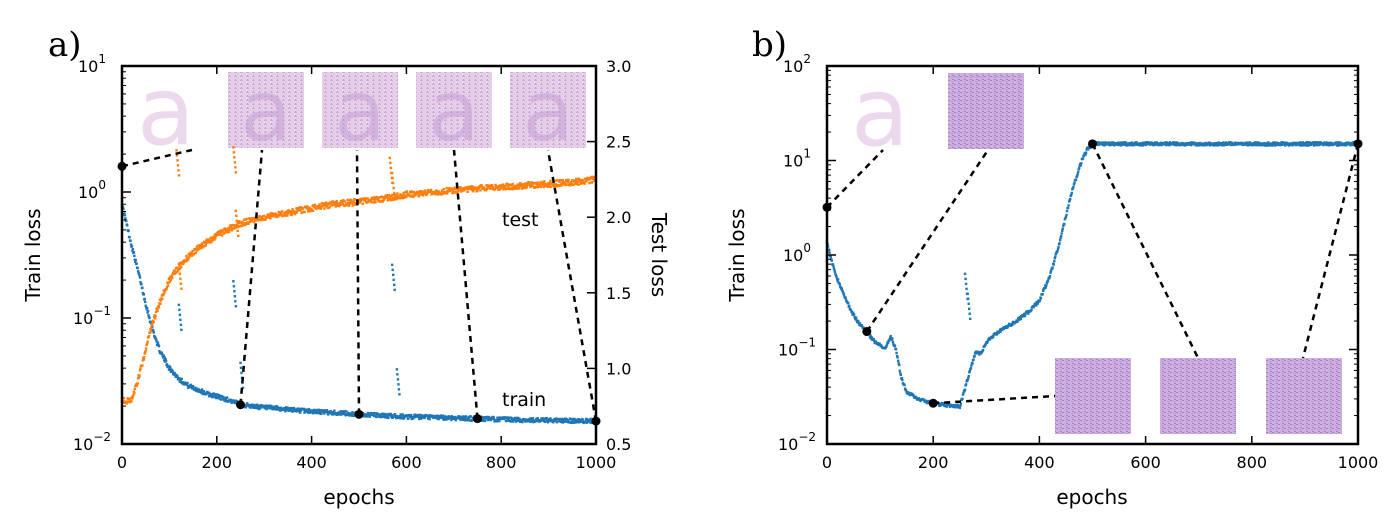  What do you see at coordinates (827, 462) in the screenshot?
I see `x-tick-label: 0` at bounding box center [827, 462].